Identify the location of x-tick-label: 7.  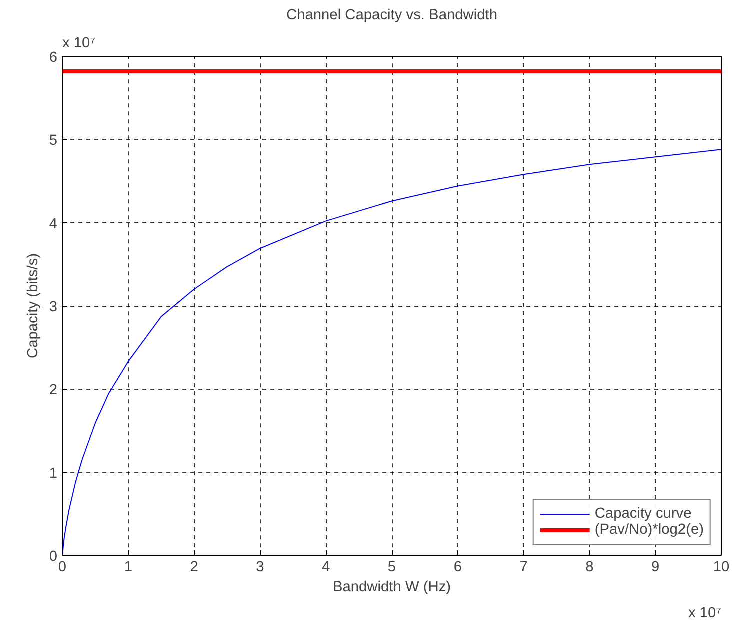
(524, 568).